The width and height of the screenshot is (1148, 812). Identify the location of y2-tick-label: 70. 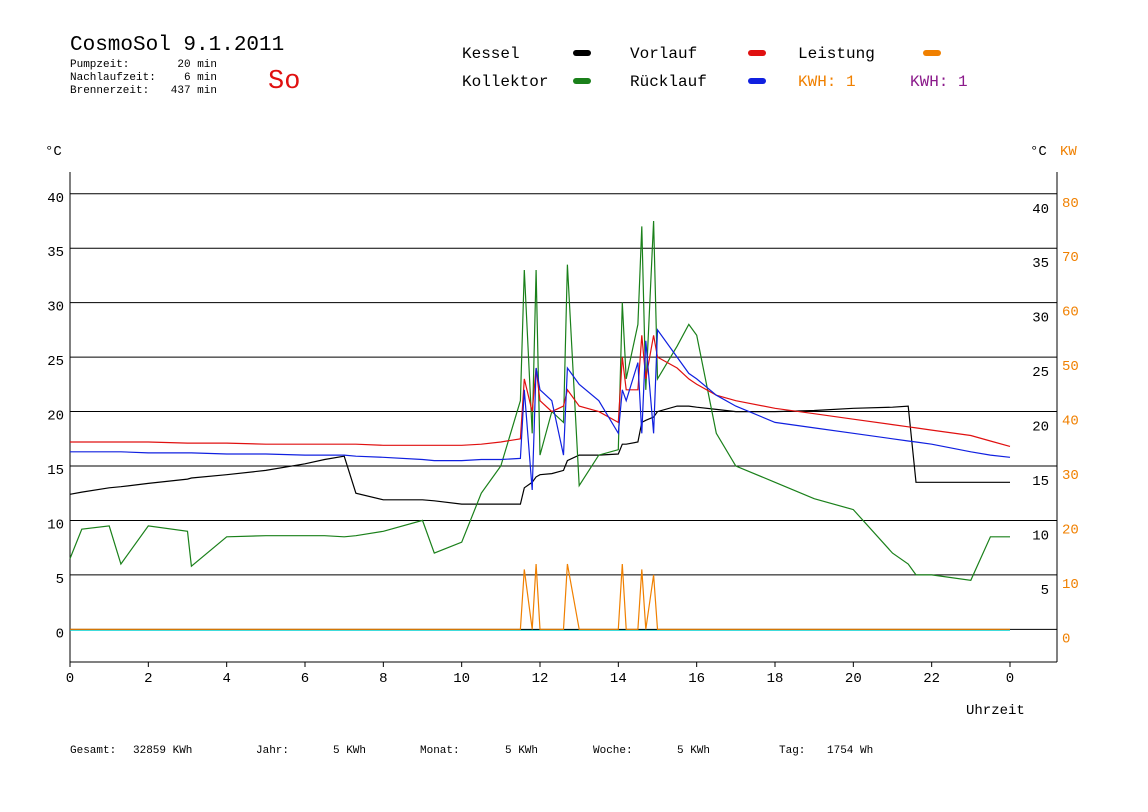
(1070, 258).